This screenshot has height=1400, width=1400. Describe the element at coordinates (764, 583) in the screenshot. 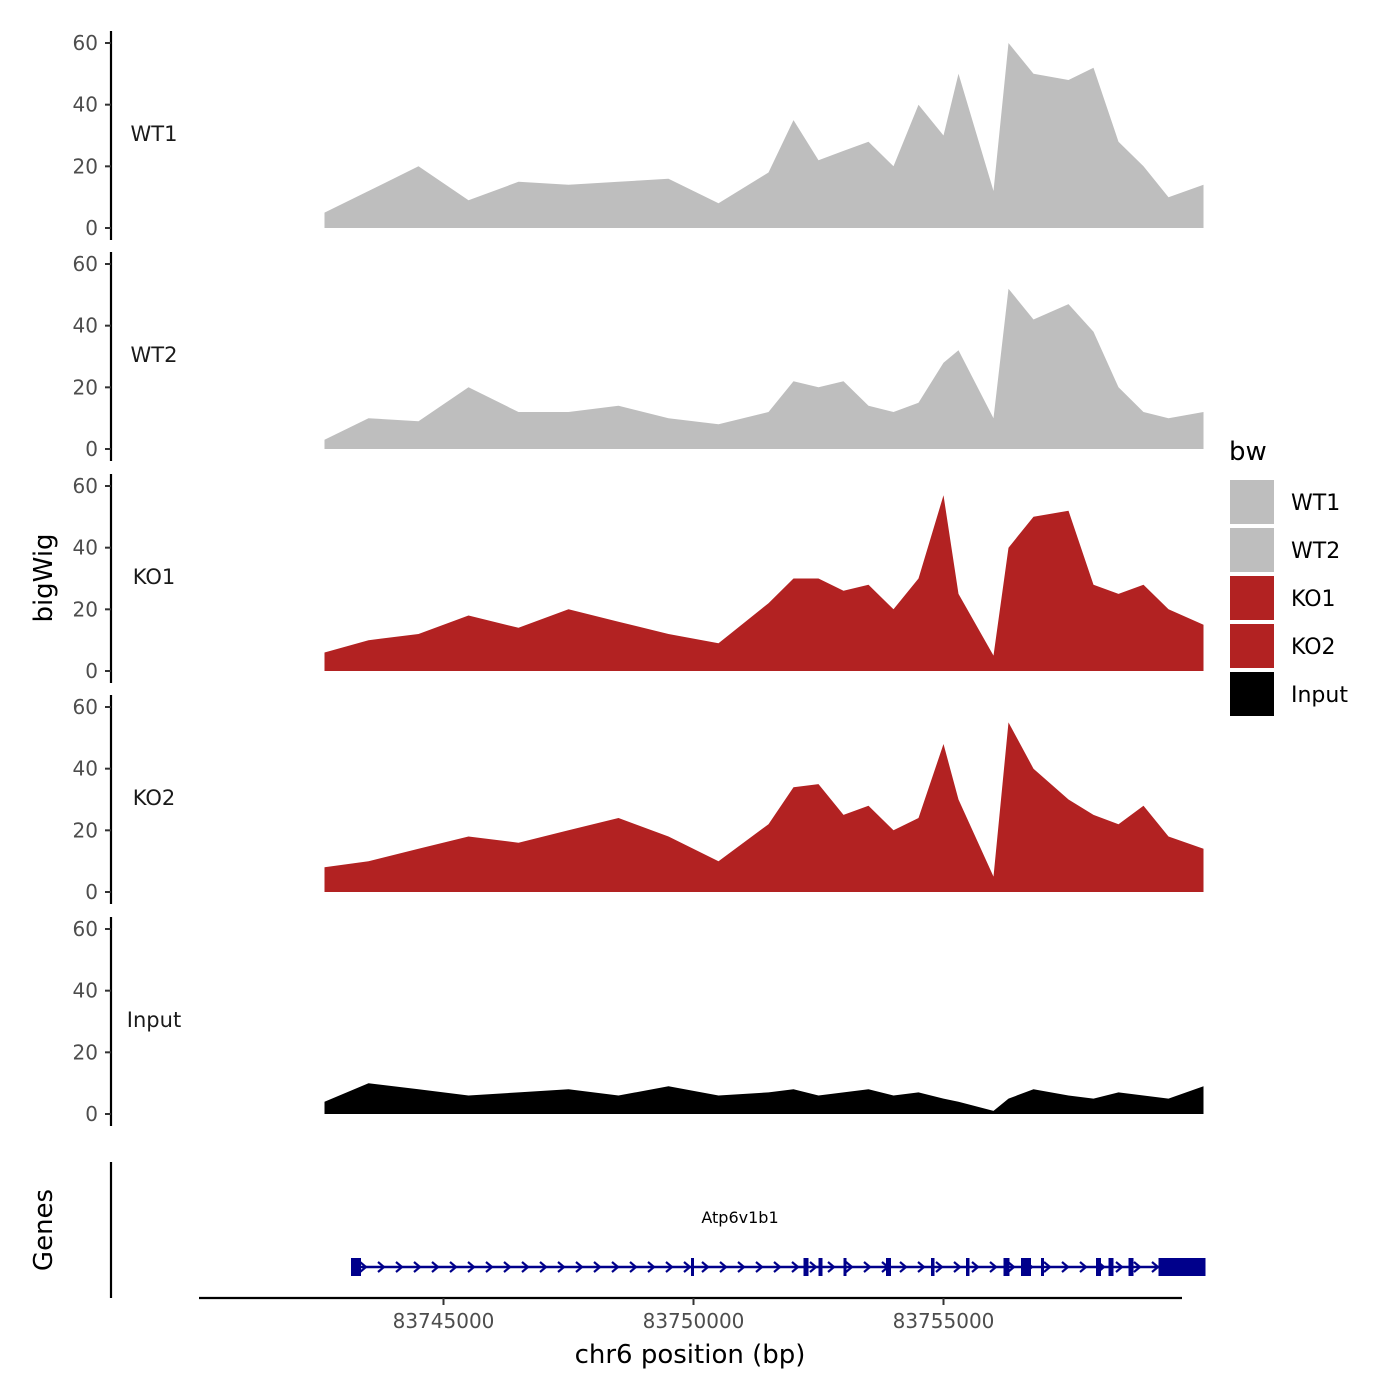

I see `signal-area-ko1` at that location.